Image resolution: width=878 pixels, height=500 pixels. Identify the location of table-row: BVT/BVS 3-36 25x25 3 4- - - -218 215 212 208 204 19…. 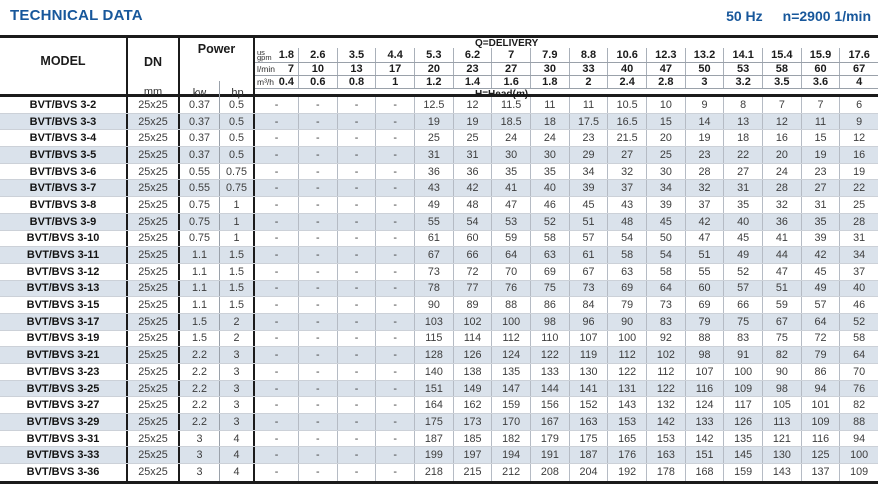
(439, 472).